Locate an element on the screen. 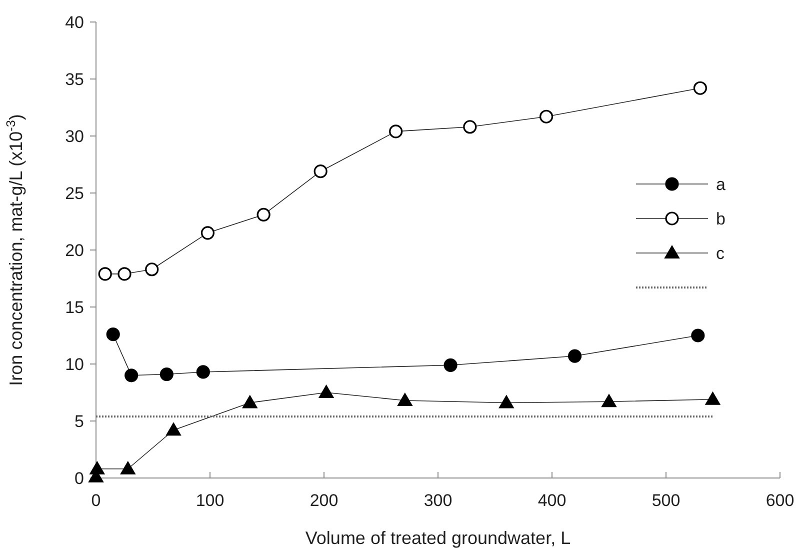 The width and height of the screenshot is (797, 557). y-tick-label: 25 is located at coordinates (74, 193).